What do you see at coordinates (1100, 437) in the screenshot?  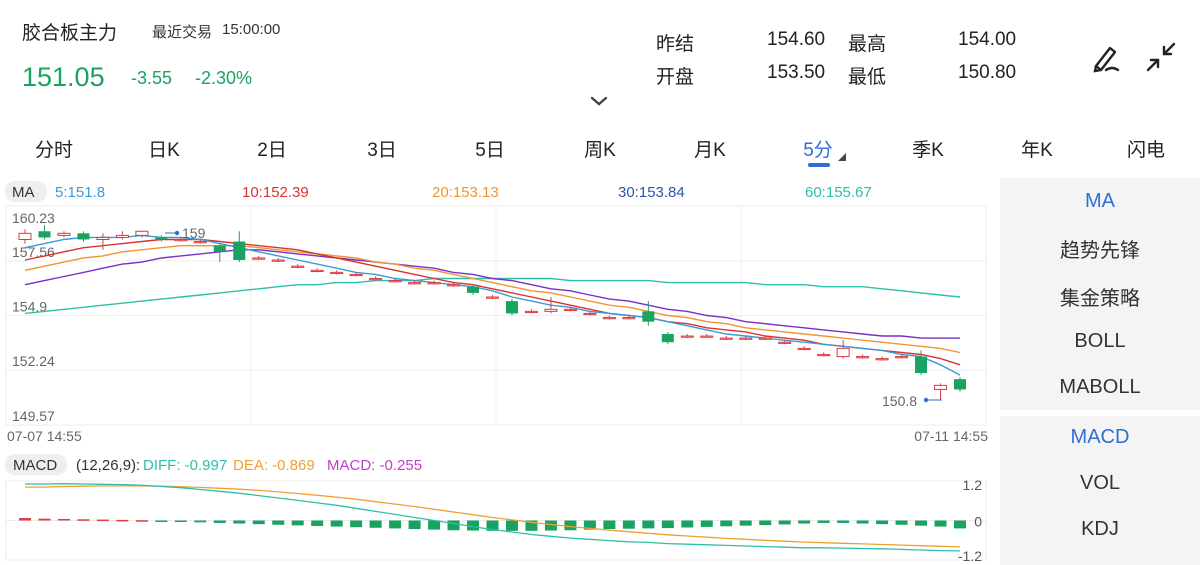 I see `indicator-sub-1: MACD` at bounding box center [1100, 437].